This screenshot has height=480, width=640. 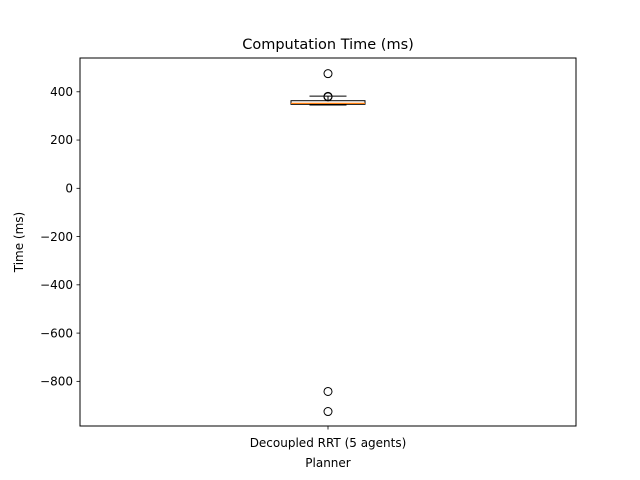 What do you see at coordinates (56, 285) in the screenshot?
I see `y-tick-label: −400` at bounding box center [56, 285].